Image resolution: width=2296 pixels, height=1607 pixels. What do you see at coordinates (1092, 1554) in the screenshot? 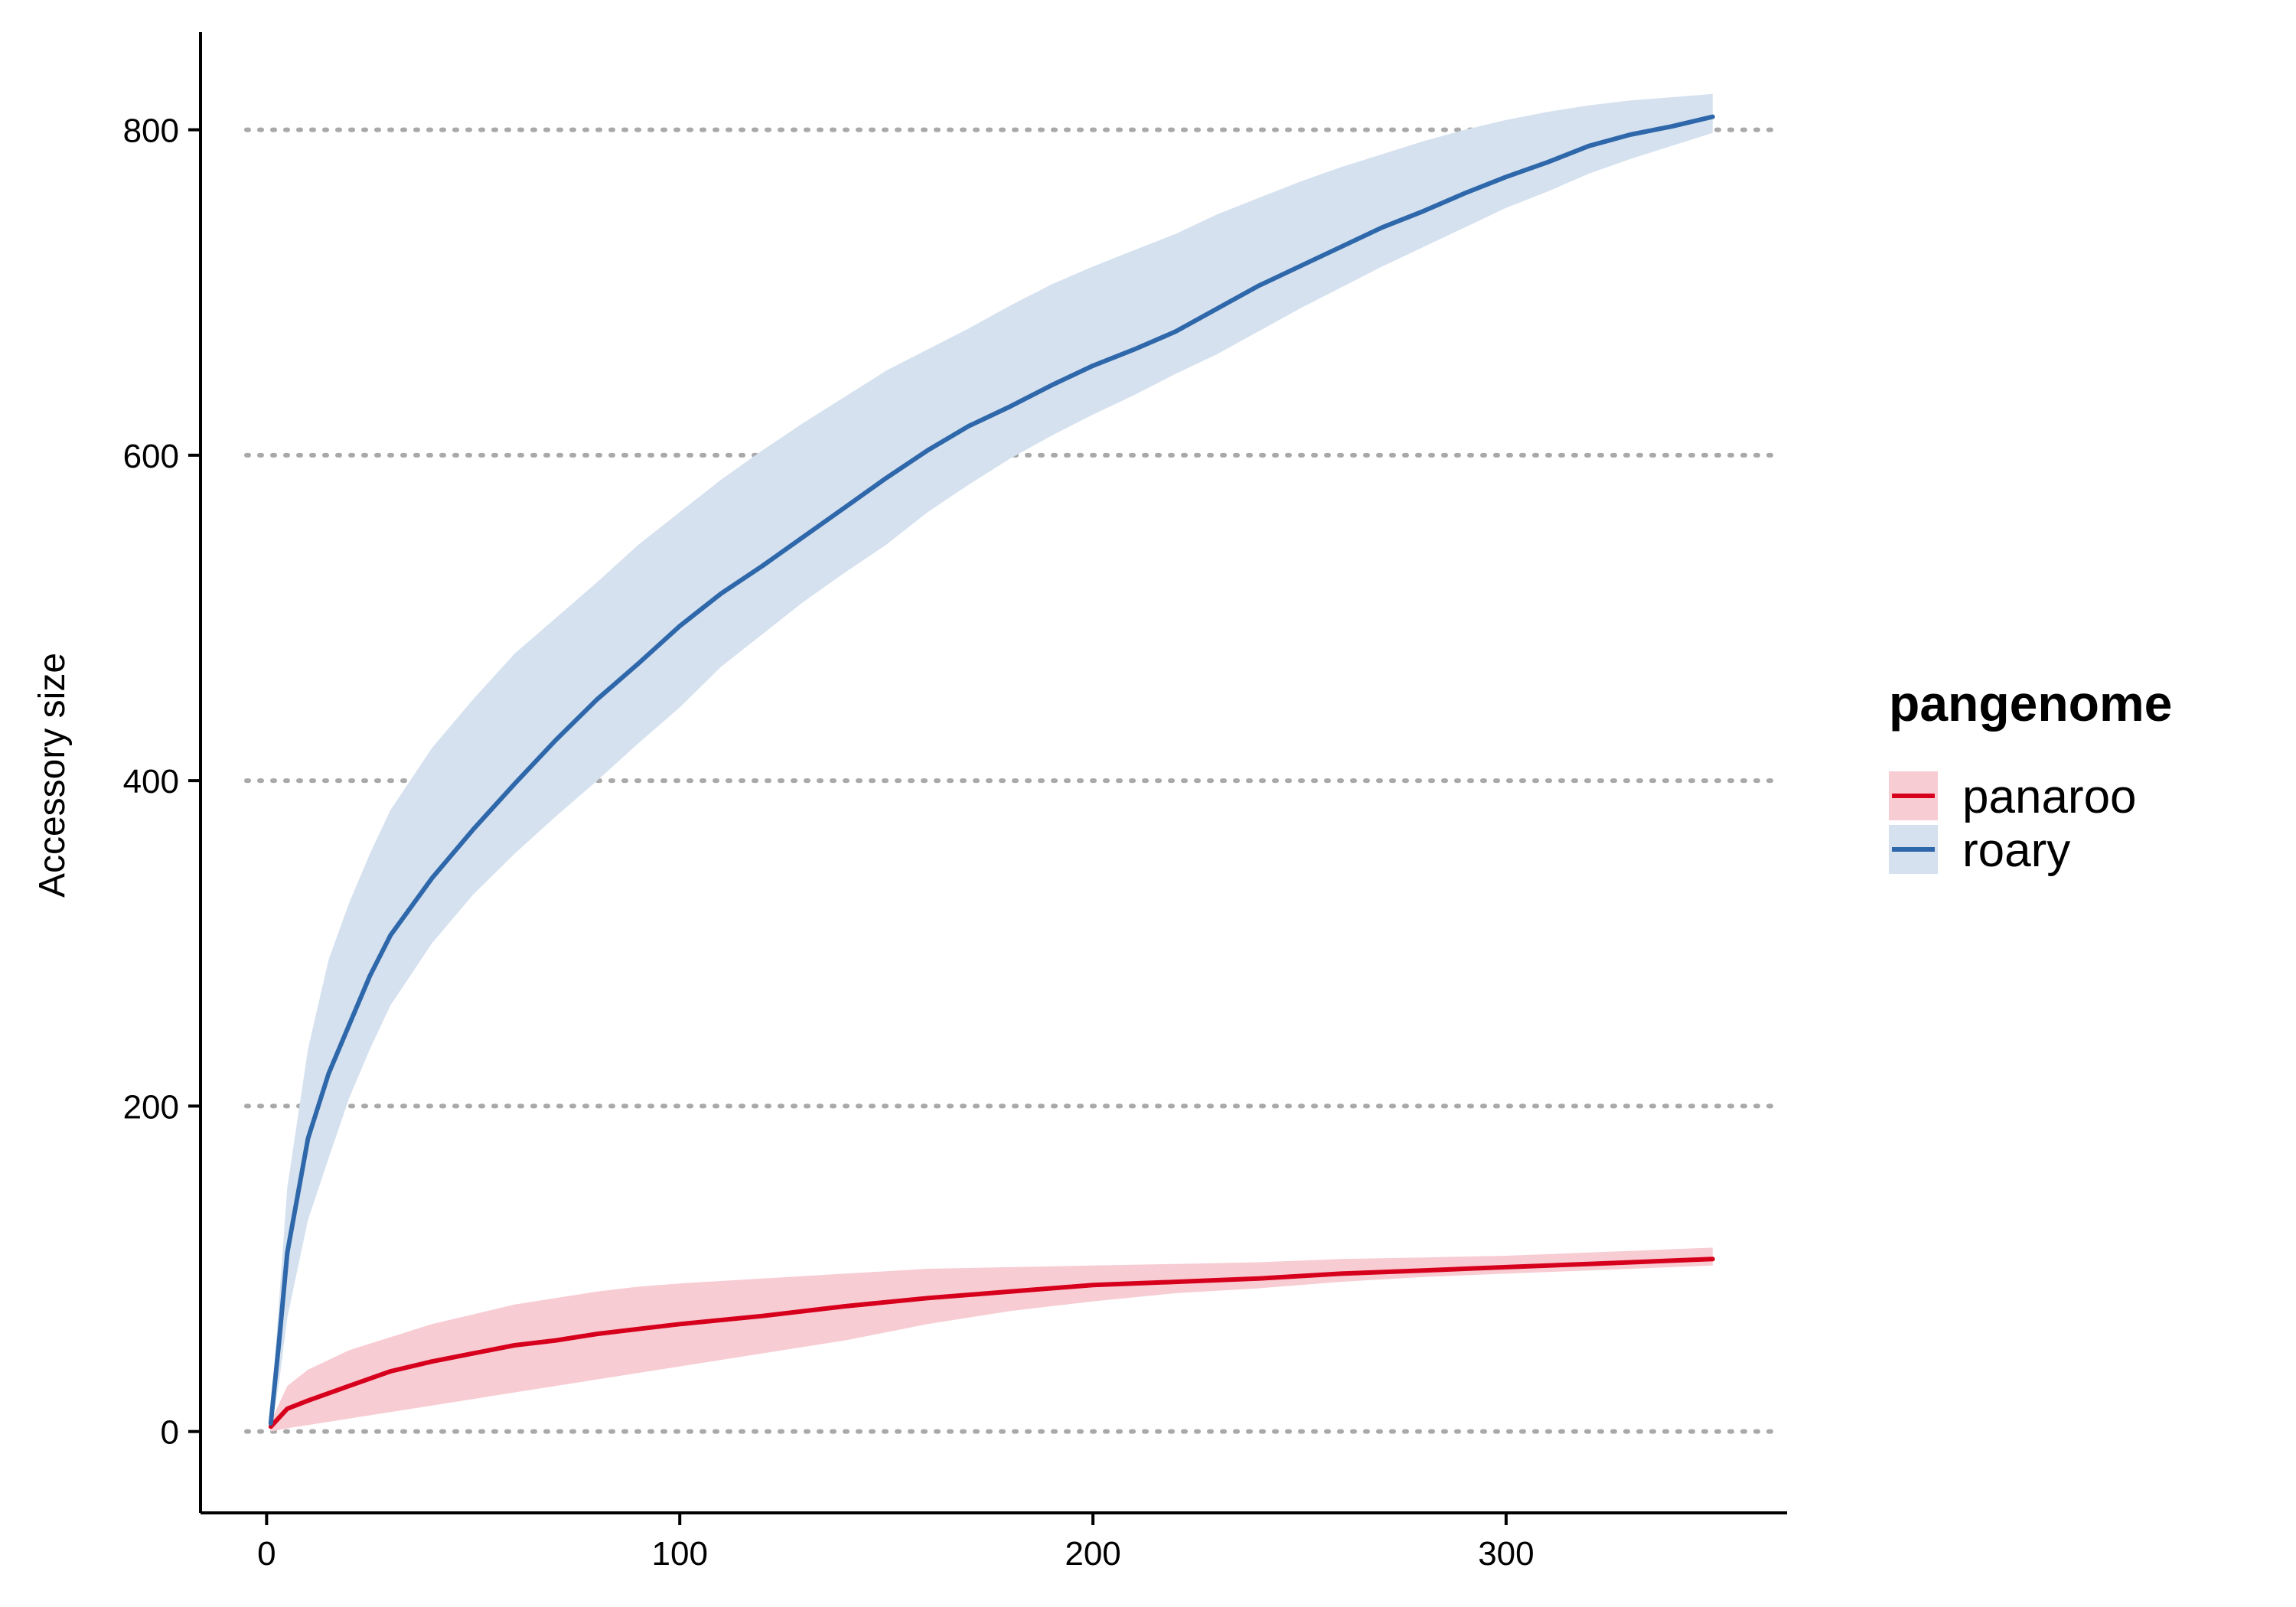
I see `x-tick-label-200: 200` at bounding box center [1092, 1554].